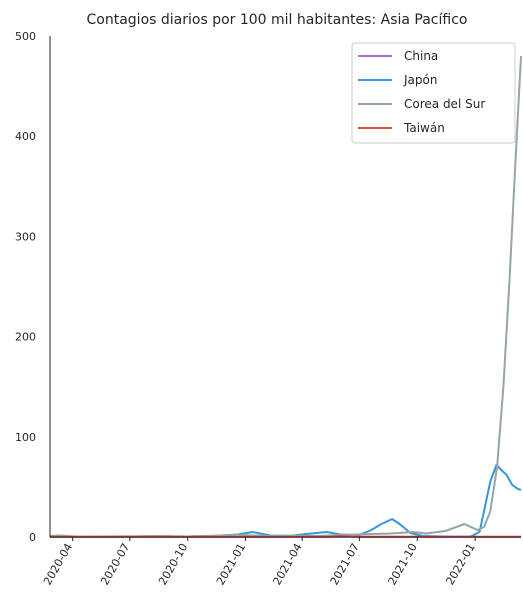  Describe the element at coordinates (25, 437) in the screenshot. I see `y-tick-label: 100` at that location.